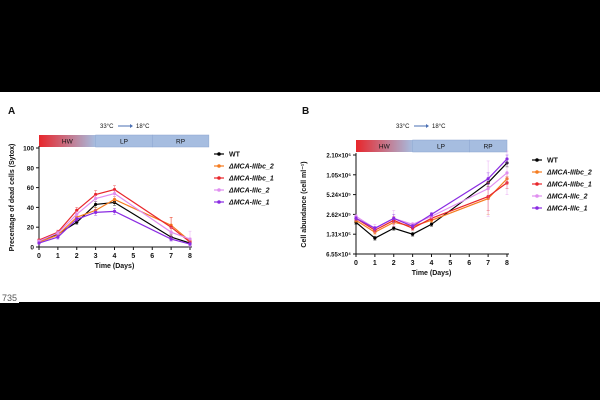 This screenshot has width=600, height=400. Describe the element at coordinates (305, 111) in the screenshot. I see `panel-label: B` at that location.